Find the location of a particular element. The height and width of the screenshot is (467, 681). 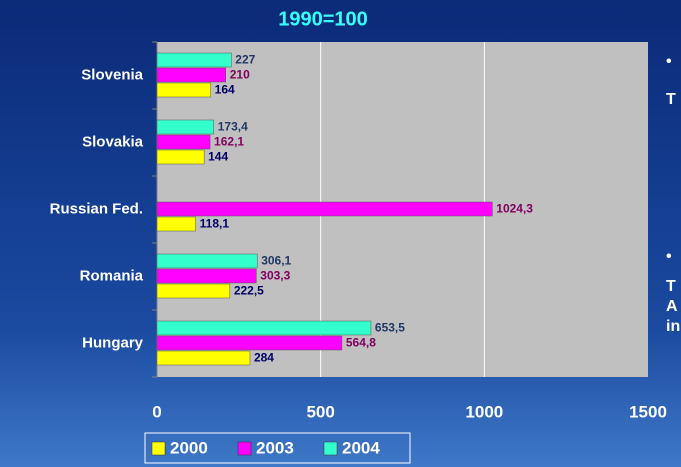

y-tick-label: Russian Fed. is located at coordinates (96, 208).